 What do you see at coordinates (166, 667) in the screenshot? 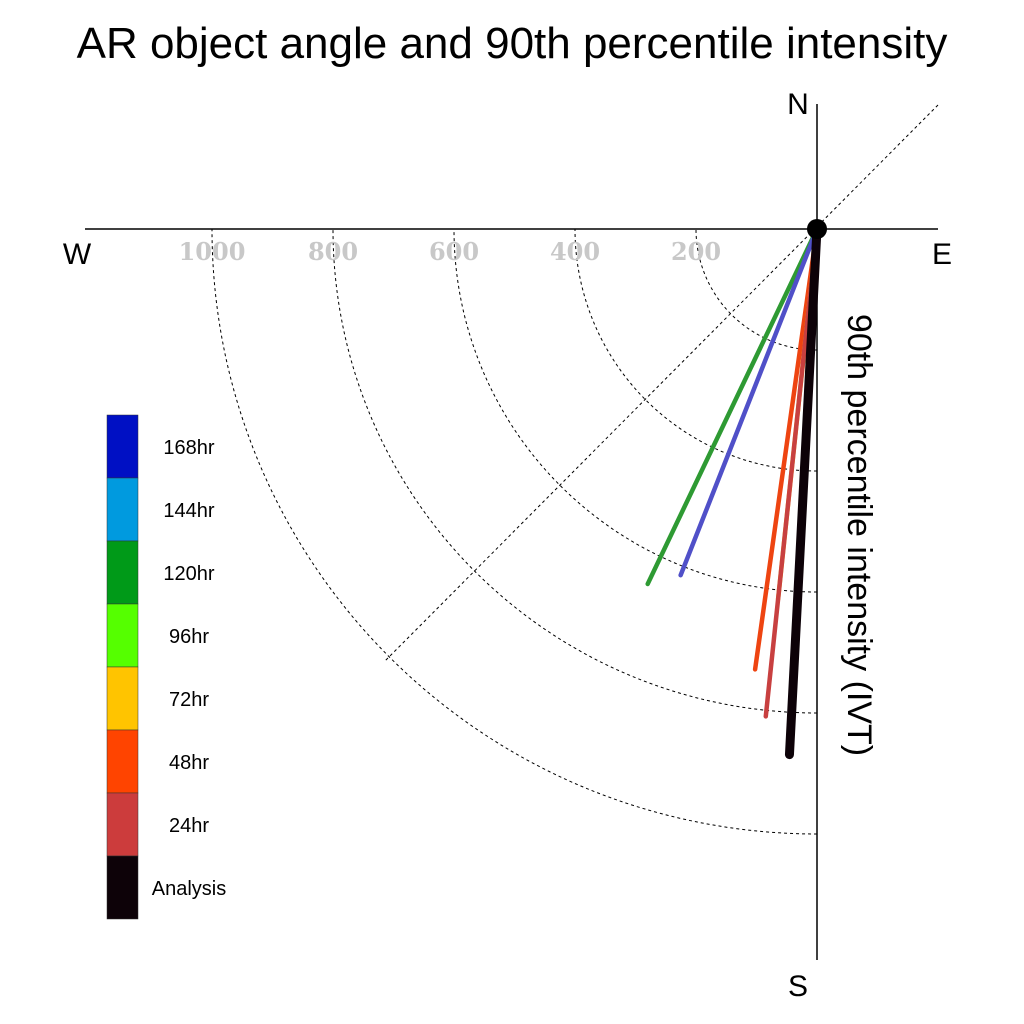
I see `legend: 168hr 144hr 120hr 96hr 72hr 48hr 24hr Analysis` at bounding box center [166, 667].